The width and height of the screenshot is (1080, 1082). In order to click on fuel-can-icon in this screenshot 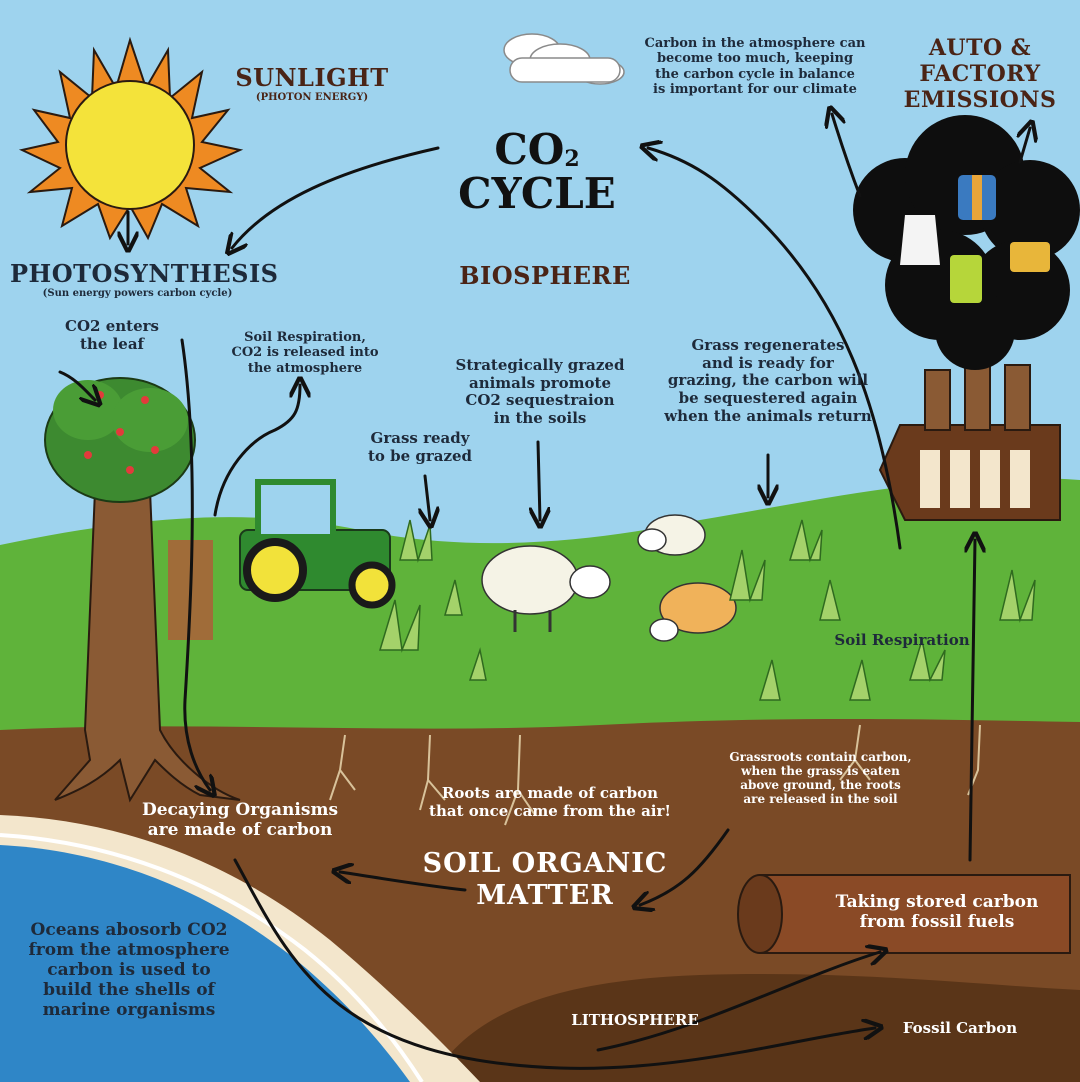, I will do `click(966, 279)`.